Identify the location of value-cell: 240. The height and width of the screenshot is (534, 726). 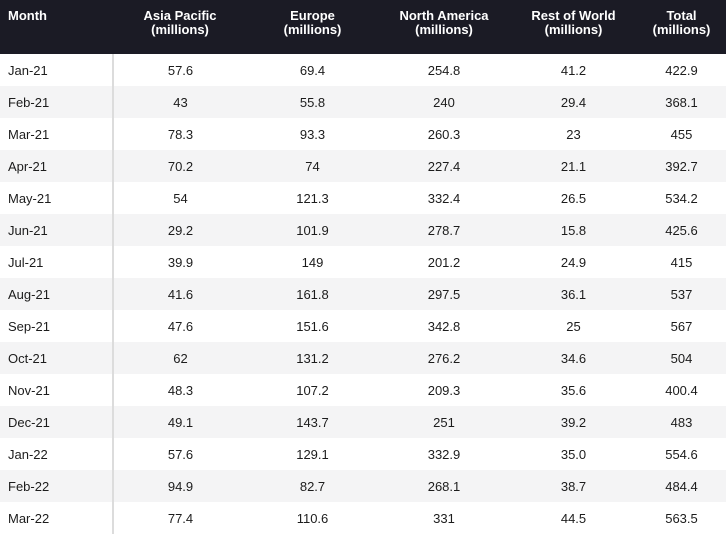
(444, 102).